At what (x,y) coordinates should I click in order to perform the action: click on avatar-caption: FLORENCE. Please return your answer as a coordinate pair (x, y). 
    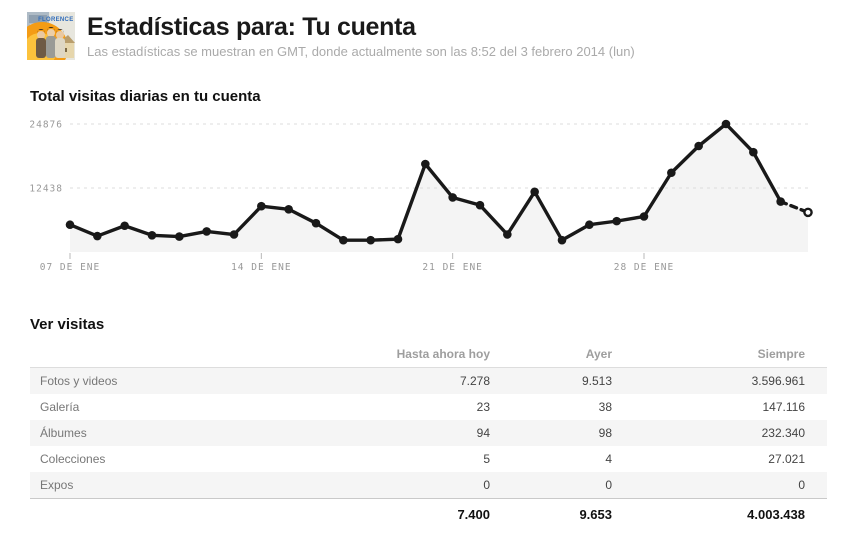
    Looking at the image, I should click on (55, 20).